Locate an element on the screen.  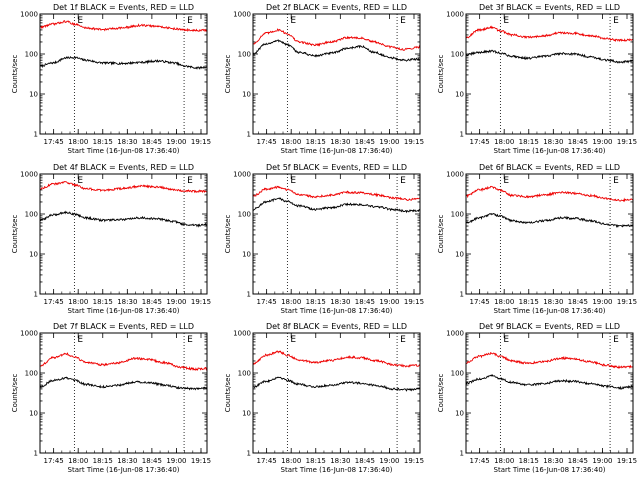
lld-series-line is located at coordinates (549, 194).